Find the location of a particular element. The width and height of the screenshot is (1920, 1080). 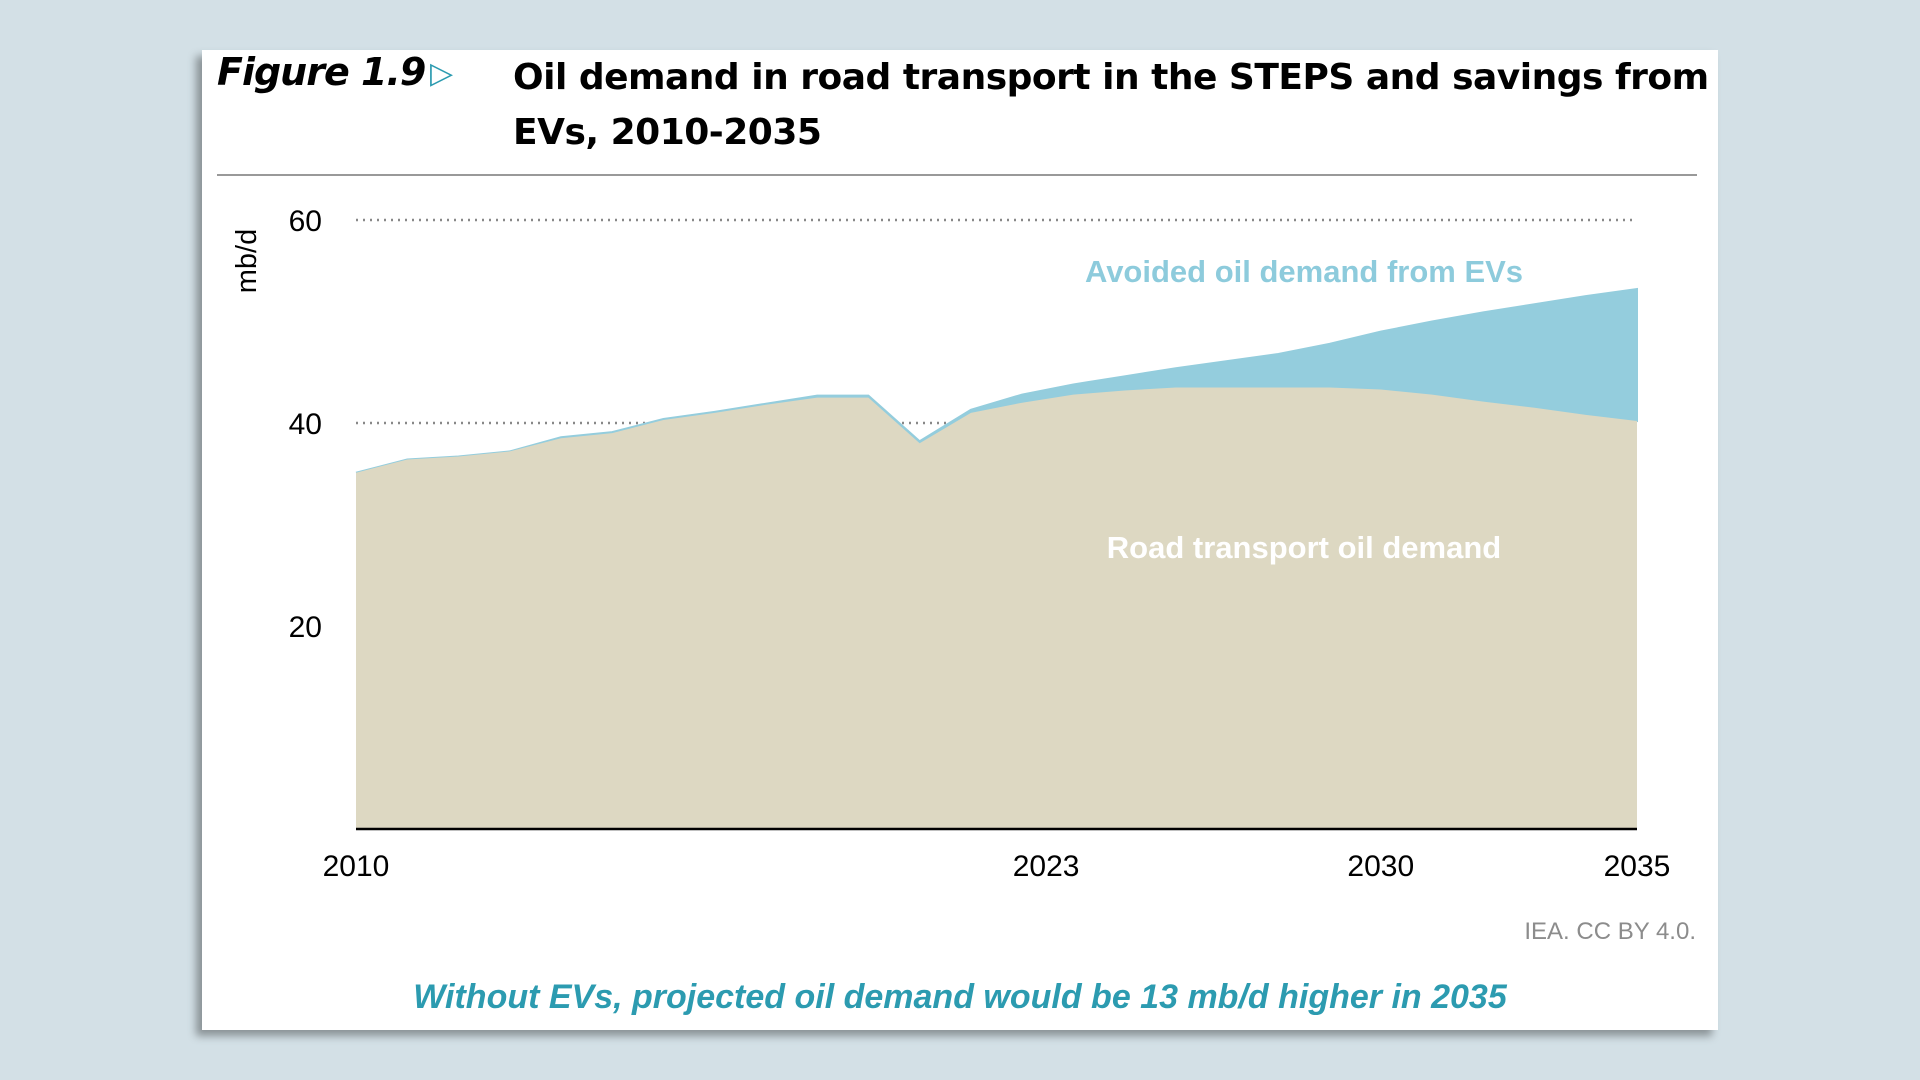

y-tick-label-60: 60 is located at coordinates (305, 221).